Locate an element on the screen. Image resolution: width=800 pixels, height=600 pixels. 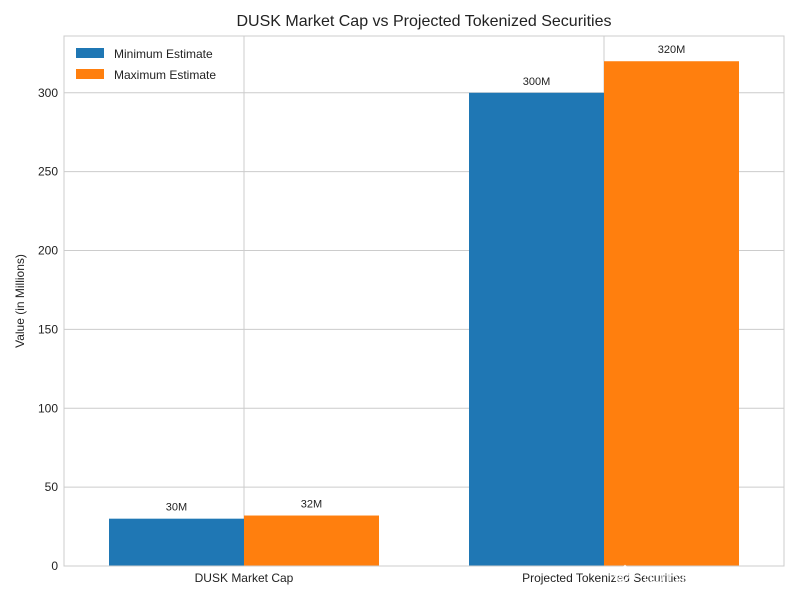
y-tick-label: 150 is located at coordinates (48, 329).